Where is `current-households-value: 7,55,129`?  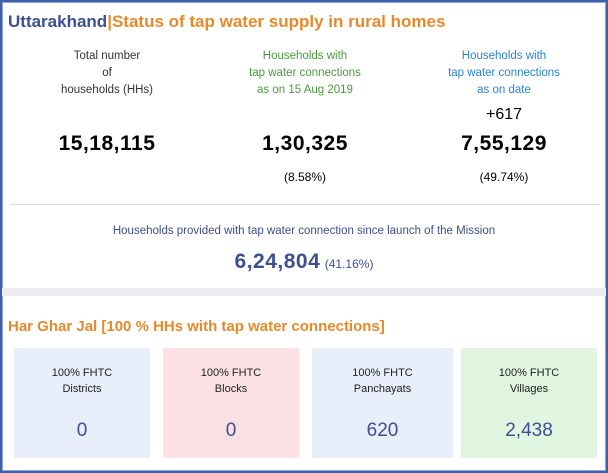 current-households-value: 7,55,129 is located at coordinates (504, 143).